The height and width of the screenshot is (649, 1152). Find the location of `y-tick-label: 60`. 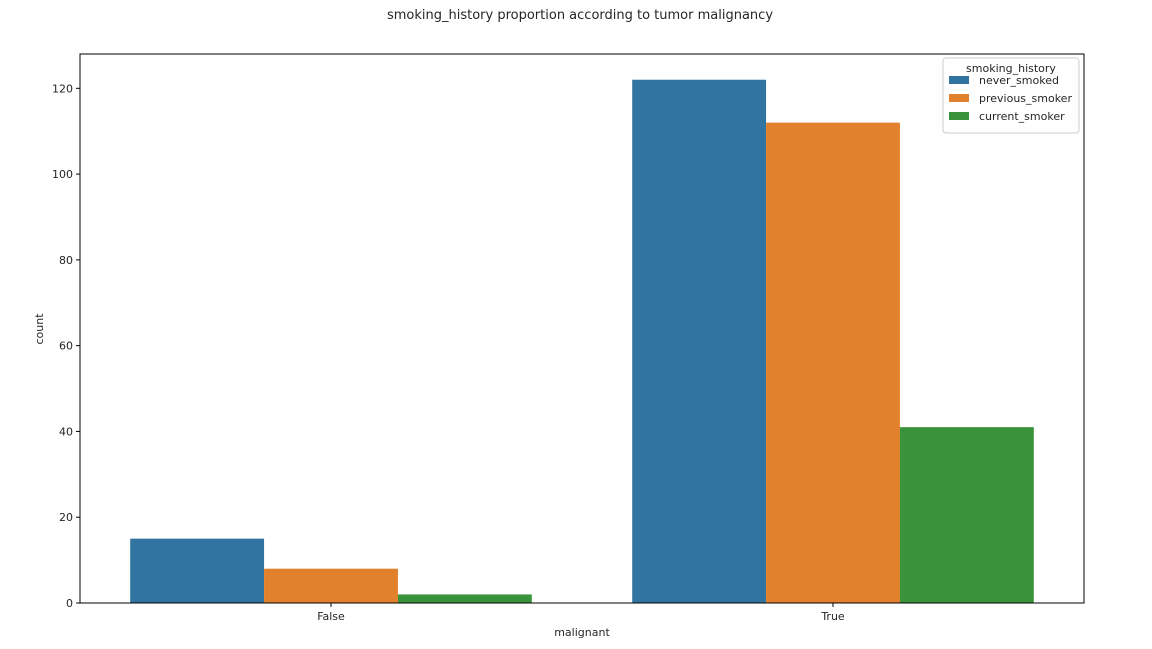

y-tick-label: 60 is located at coordinates (66, 346).